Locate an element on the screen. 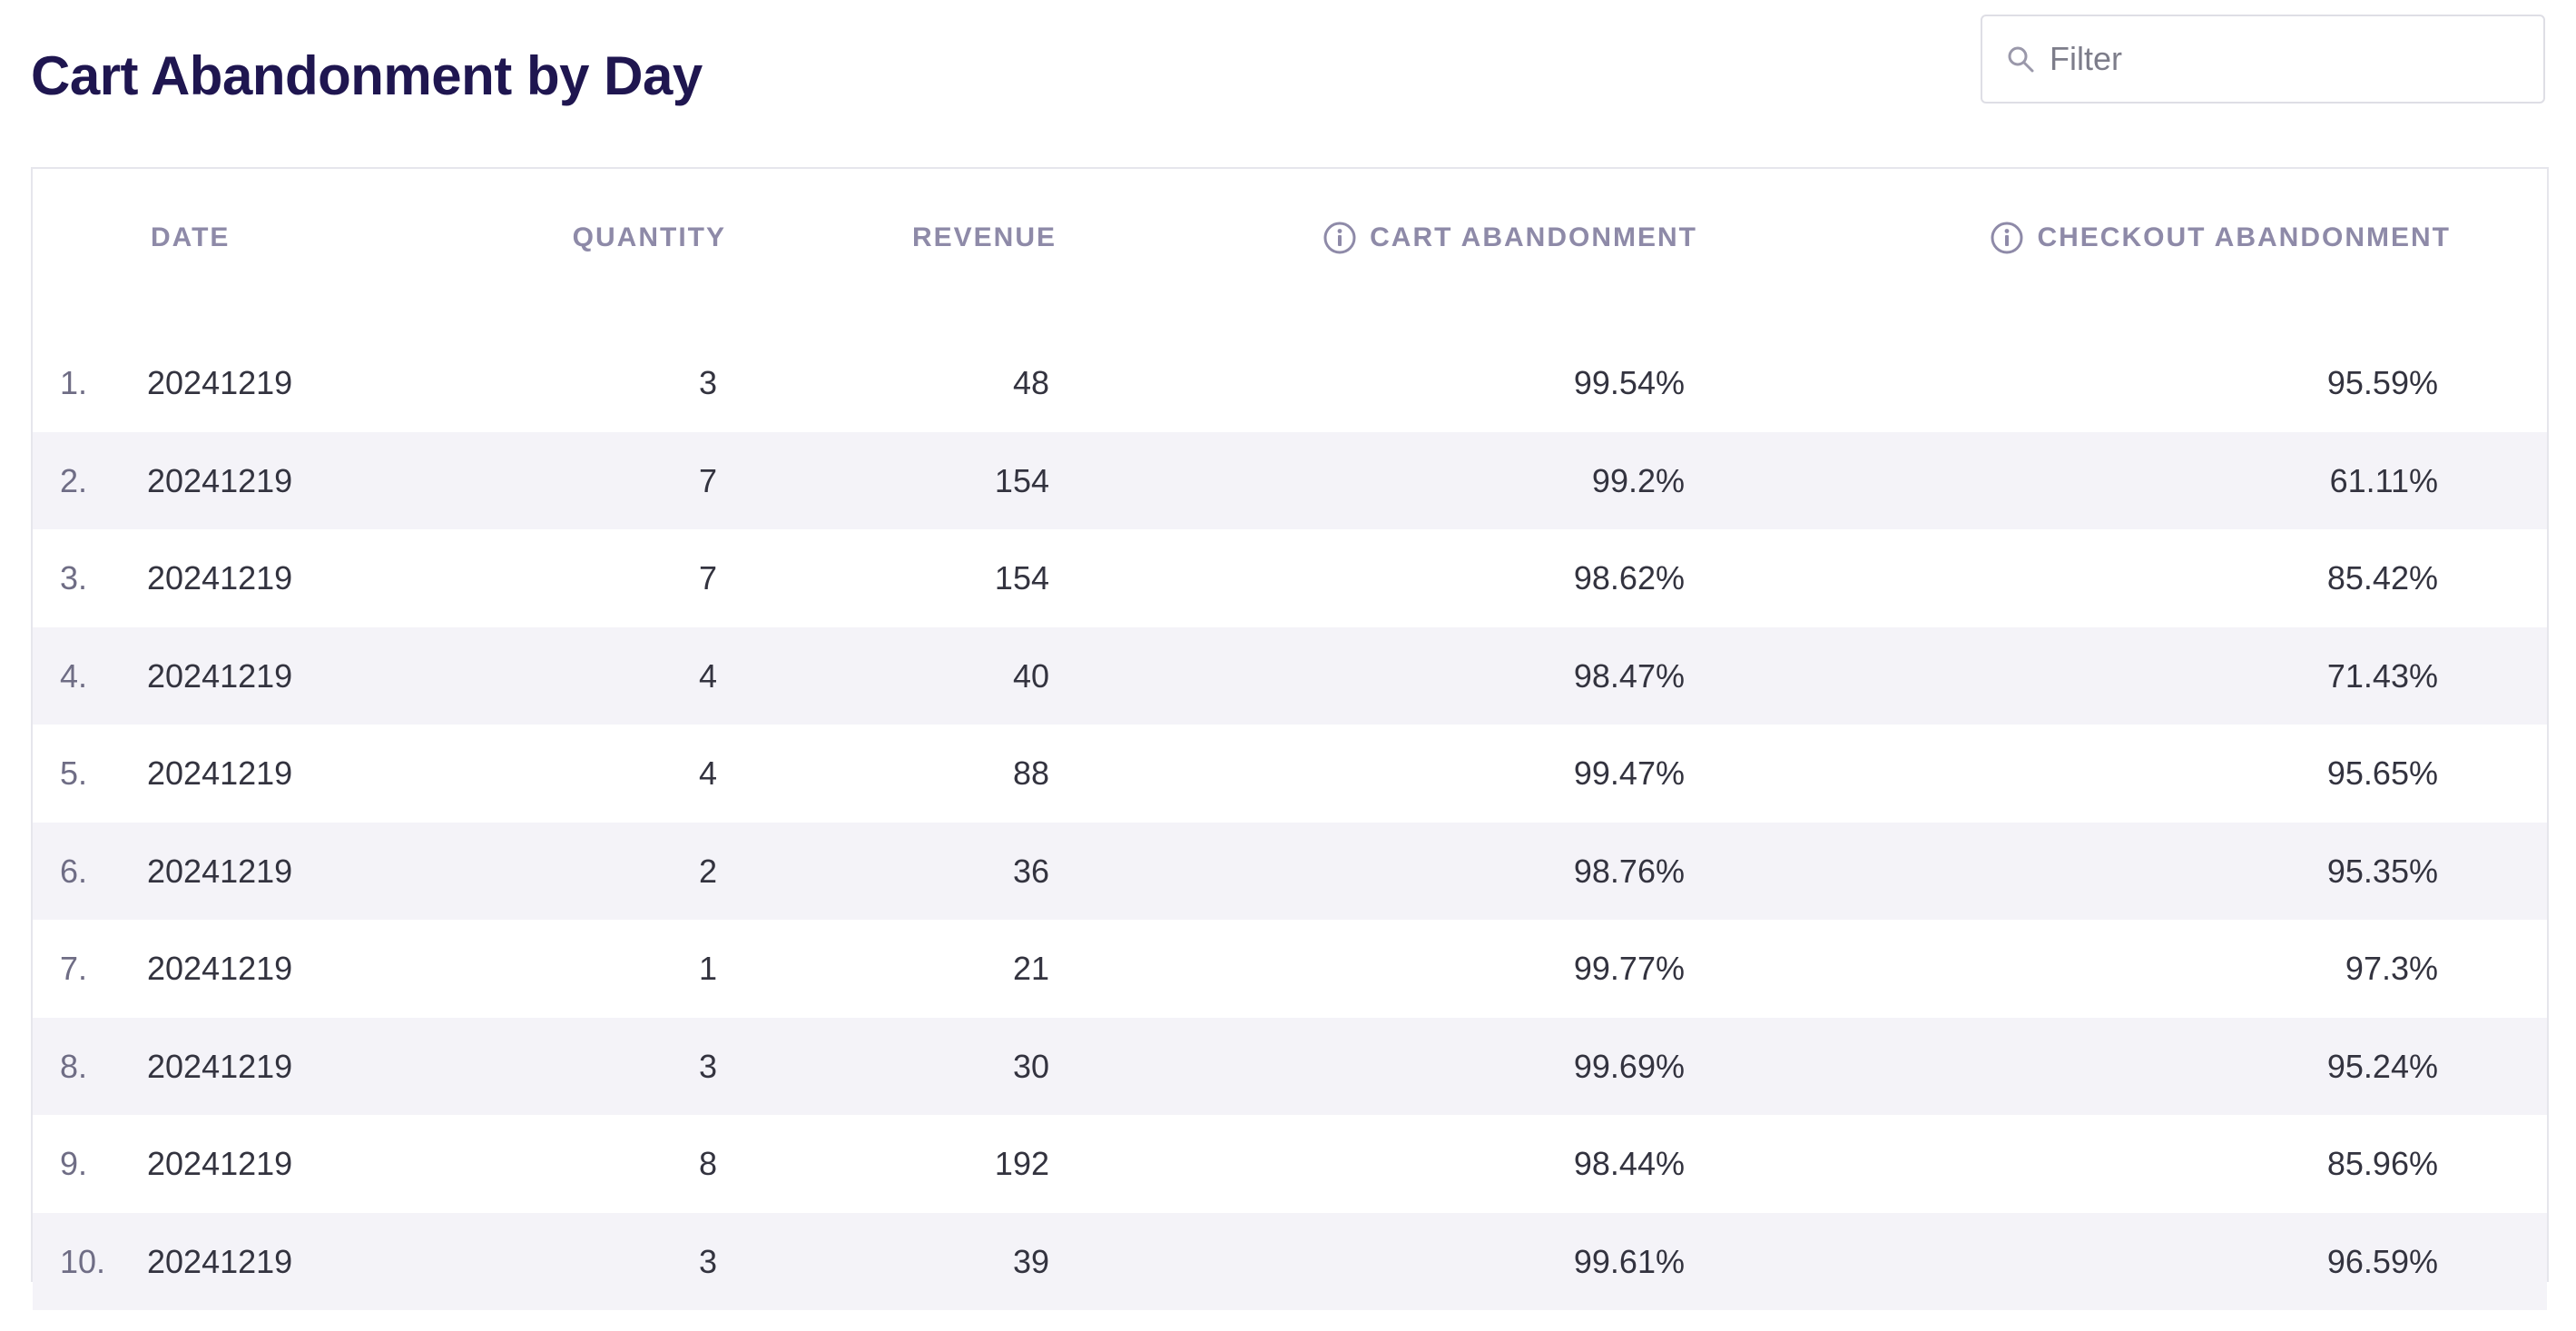 Image resolution: width=2576 pixels, height=1331 pixels. cell-cart-abandonment: 98.44% is located at coordinates (1629, 1163).